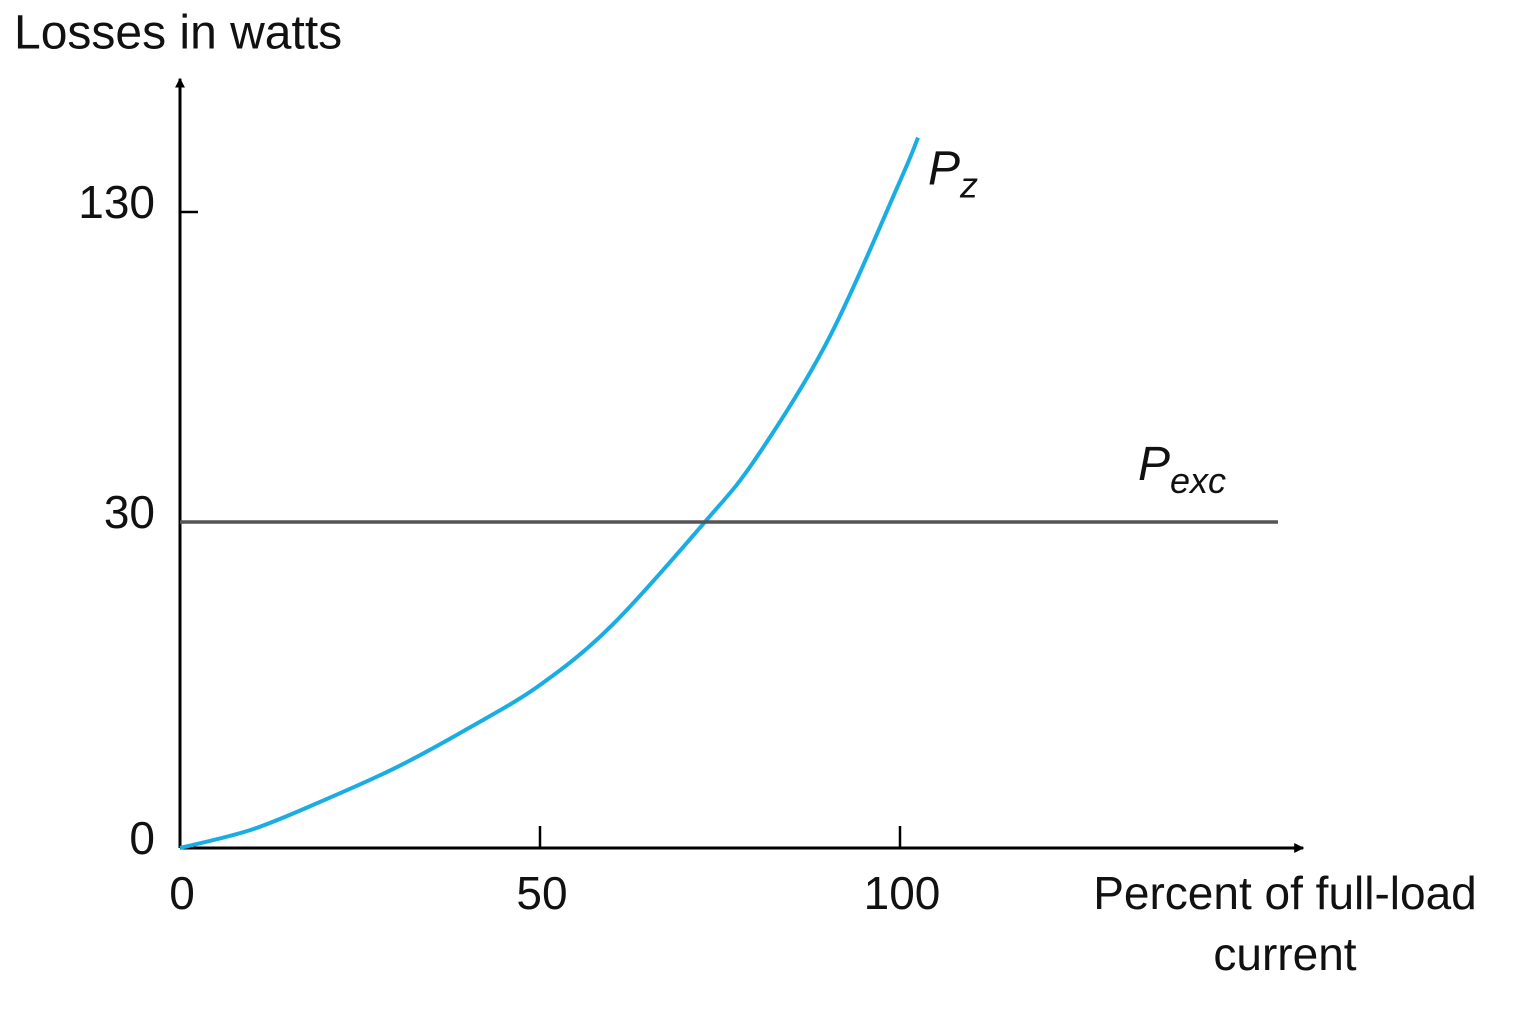 This screenshot has height=1032, width=1524. I want to click on x-axis-label: Percent of full-load, so click(1285, 893).